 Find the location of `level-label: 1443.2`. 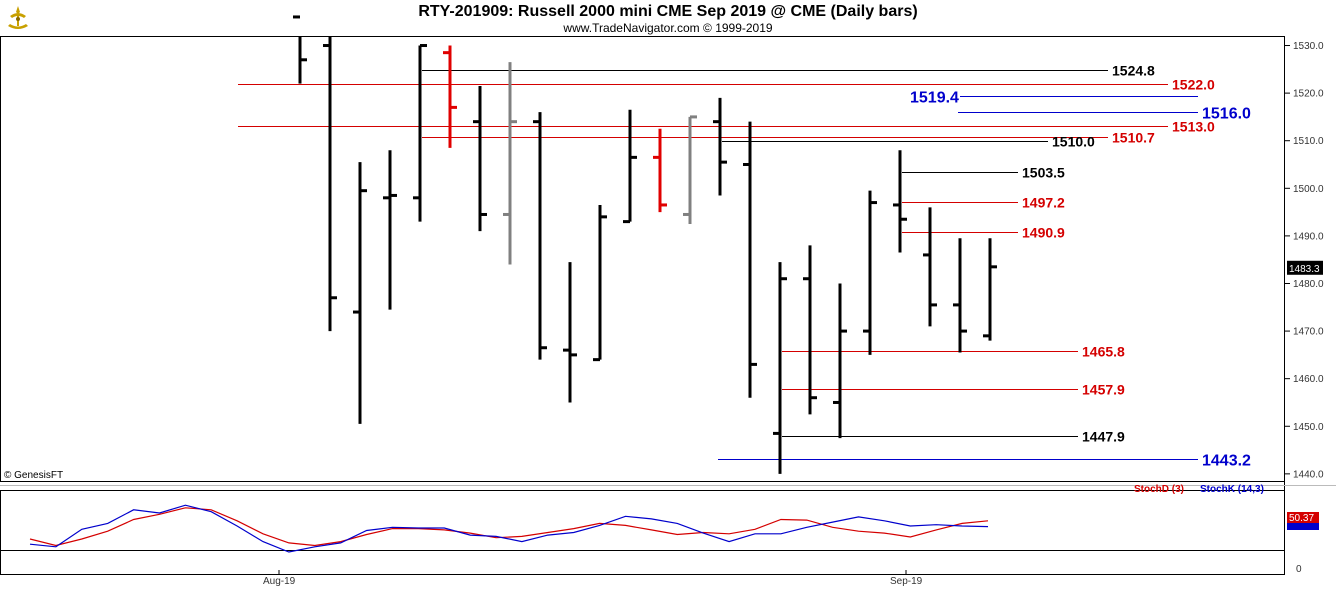

level-label: 1443.2 is located at coordinates (1226, 460).